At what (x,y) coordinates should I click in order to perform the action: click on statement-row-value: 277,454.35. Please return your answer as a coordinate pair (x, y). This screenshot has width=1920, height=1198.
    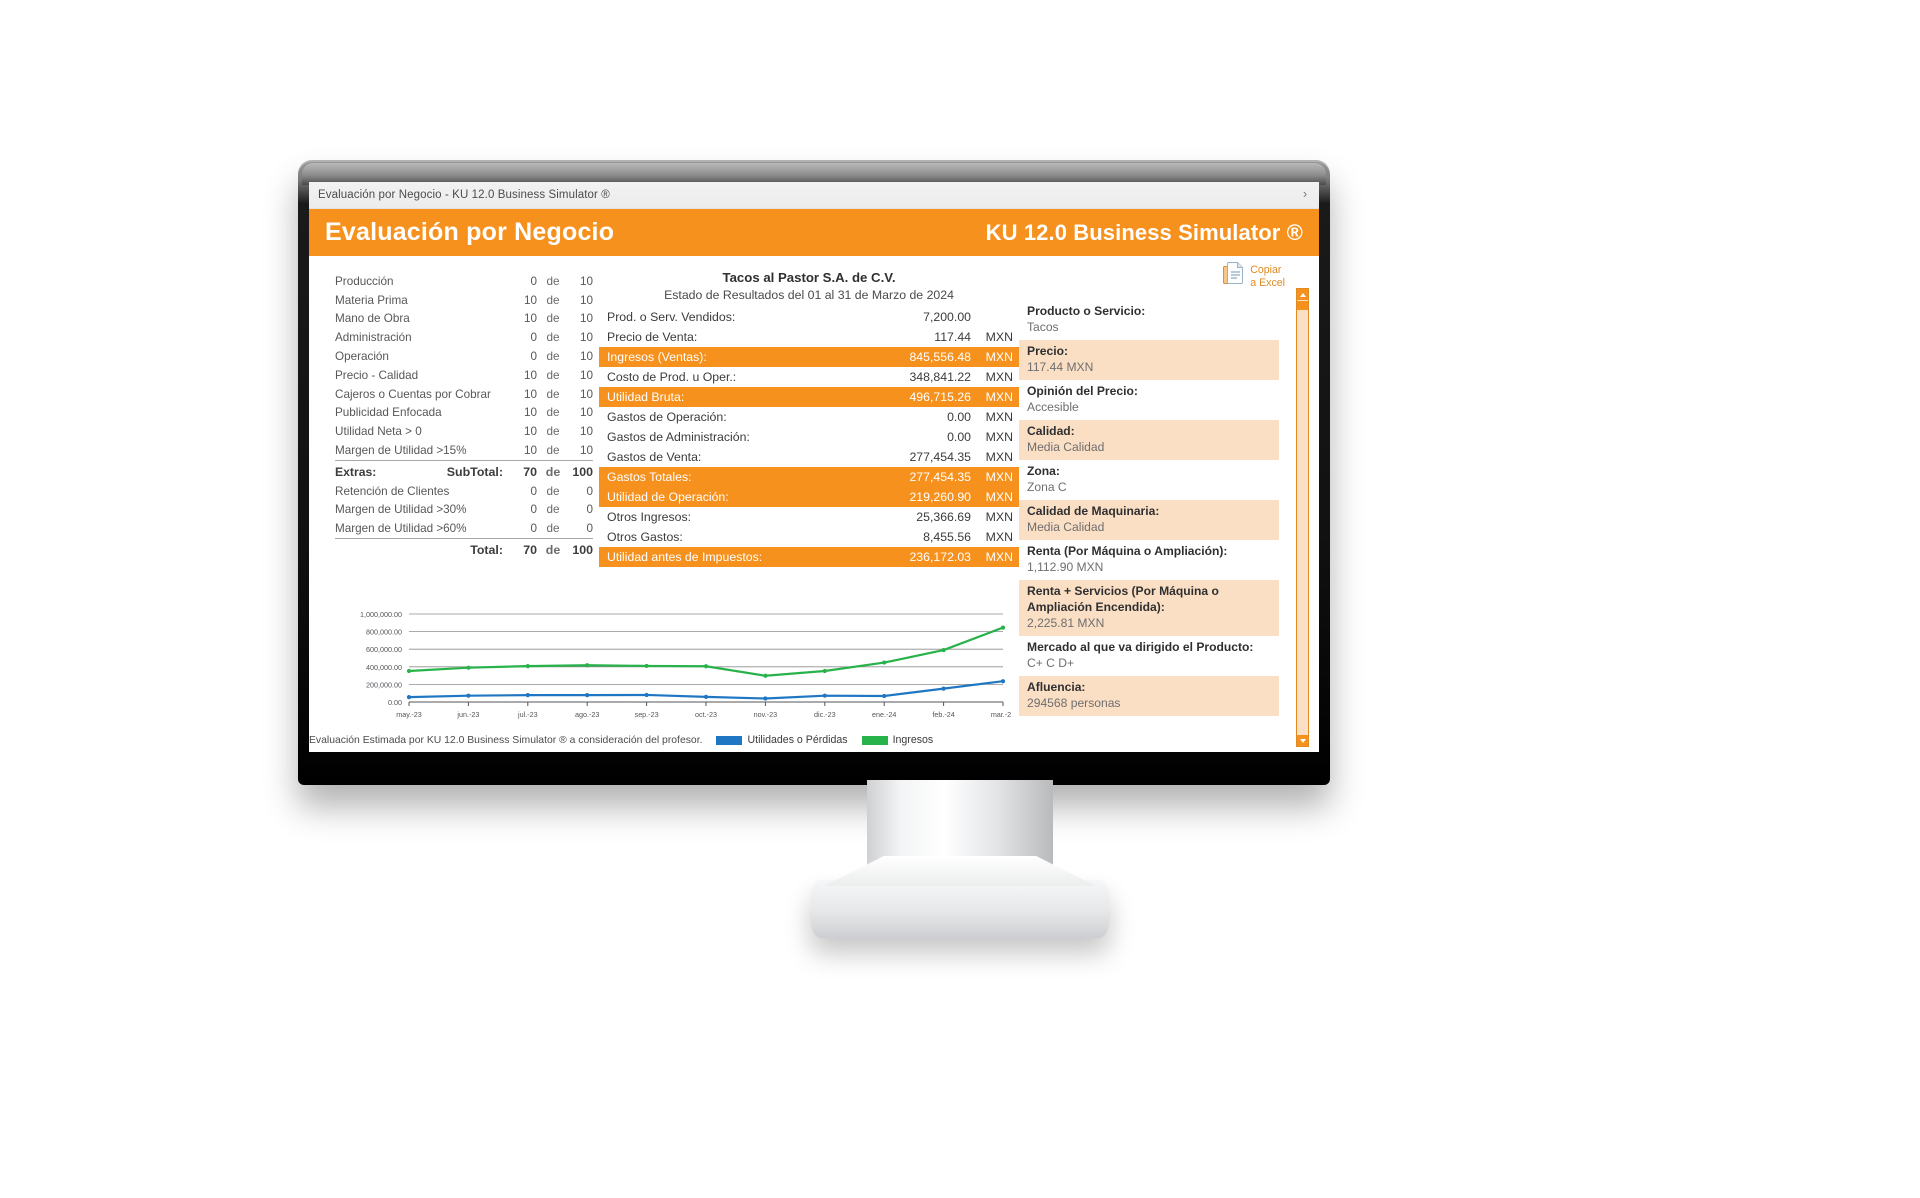
    Looking at the image, I should click on (940, 457).